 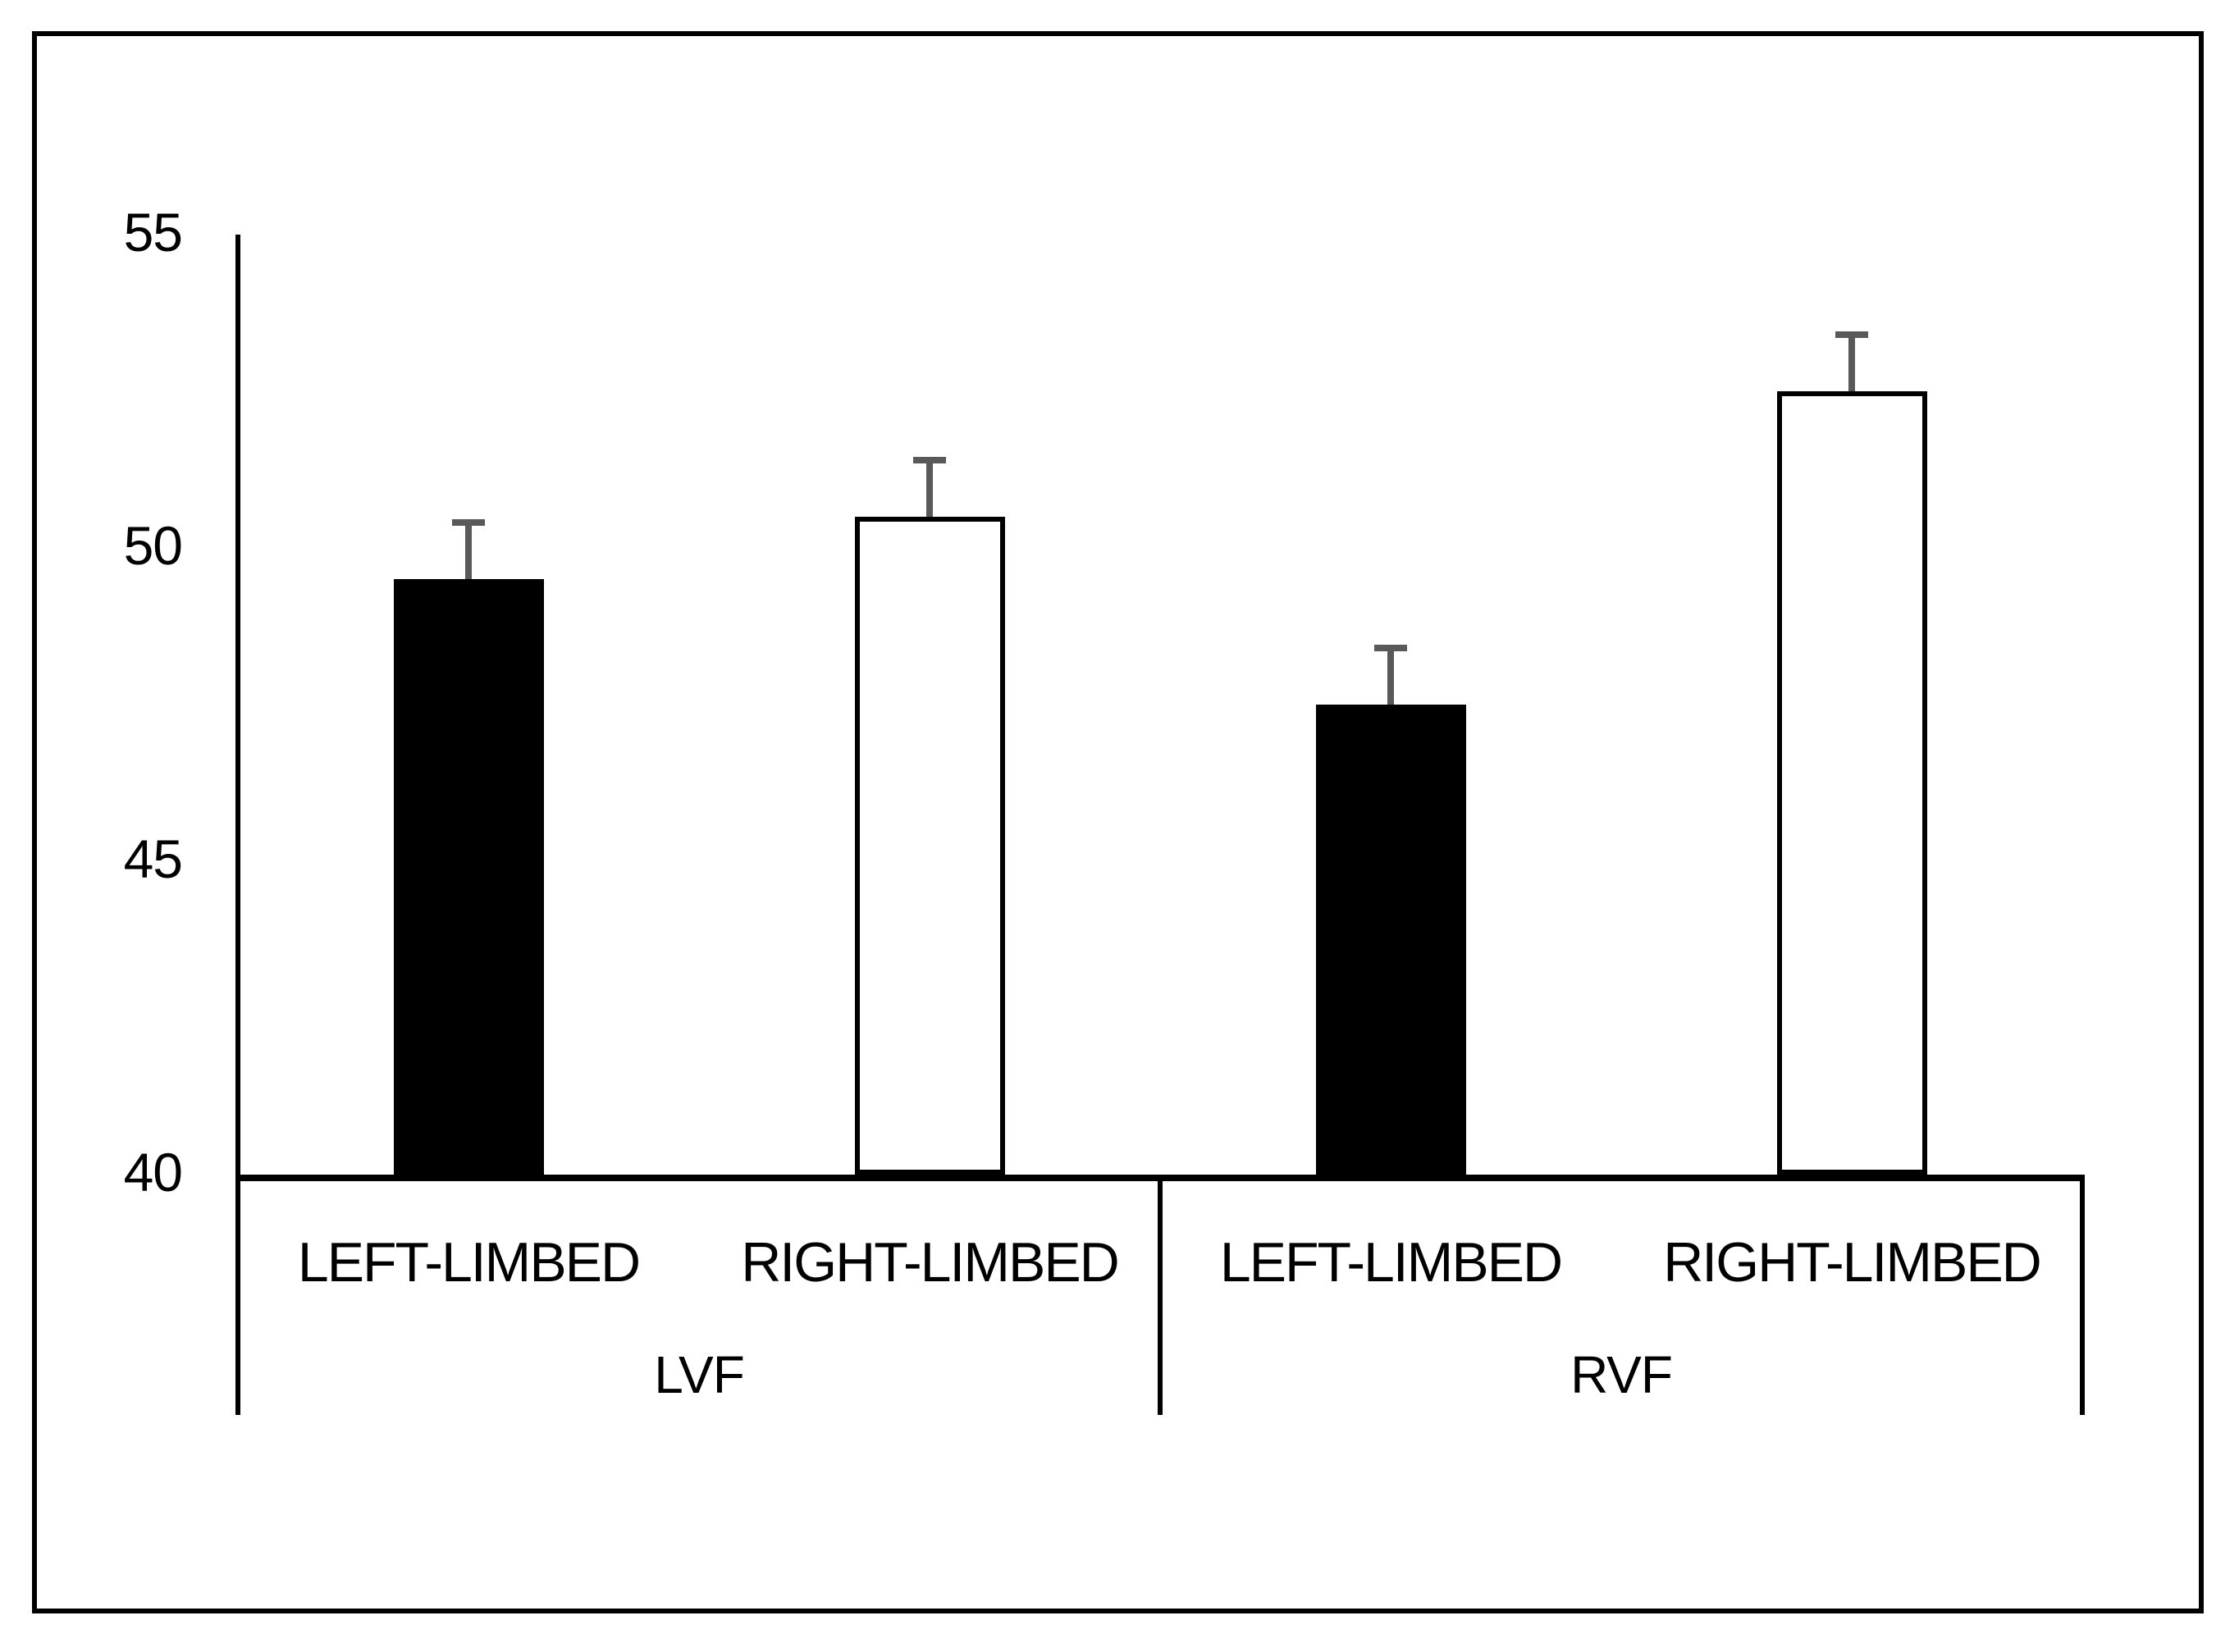 I want to click on error-bar-cap-rvf-right-limbed, so click(x=1851, y=335).